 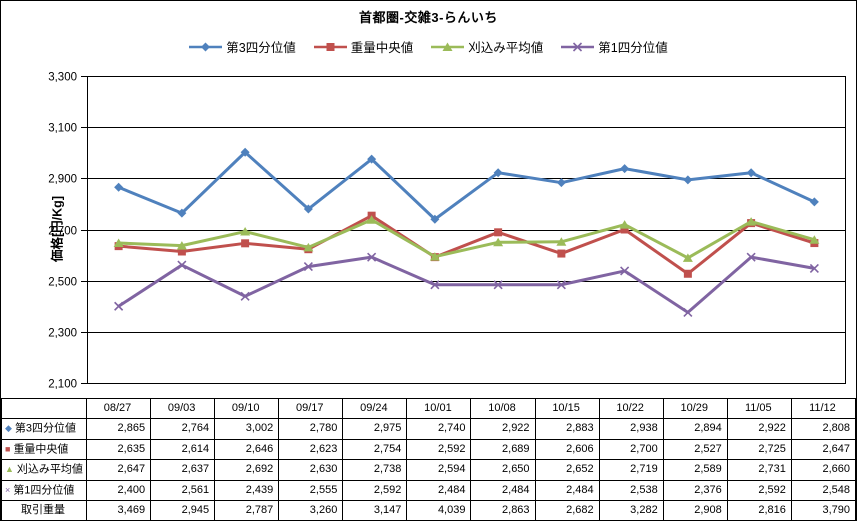 I want to click on legend-label: 第1四分位値, so click(x=633, y=48).